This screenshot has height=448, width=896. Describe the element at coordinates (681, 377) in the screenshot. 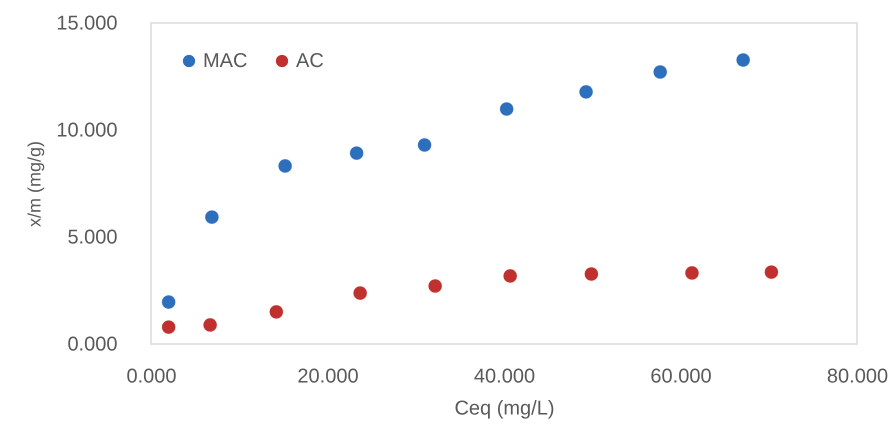

I see `x-tick-label: 60.000` at that location.